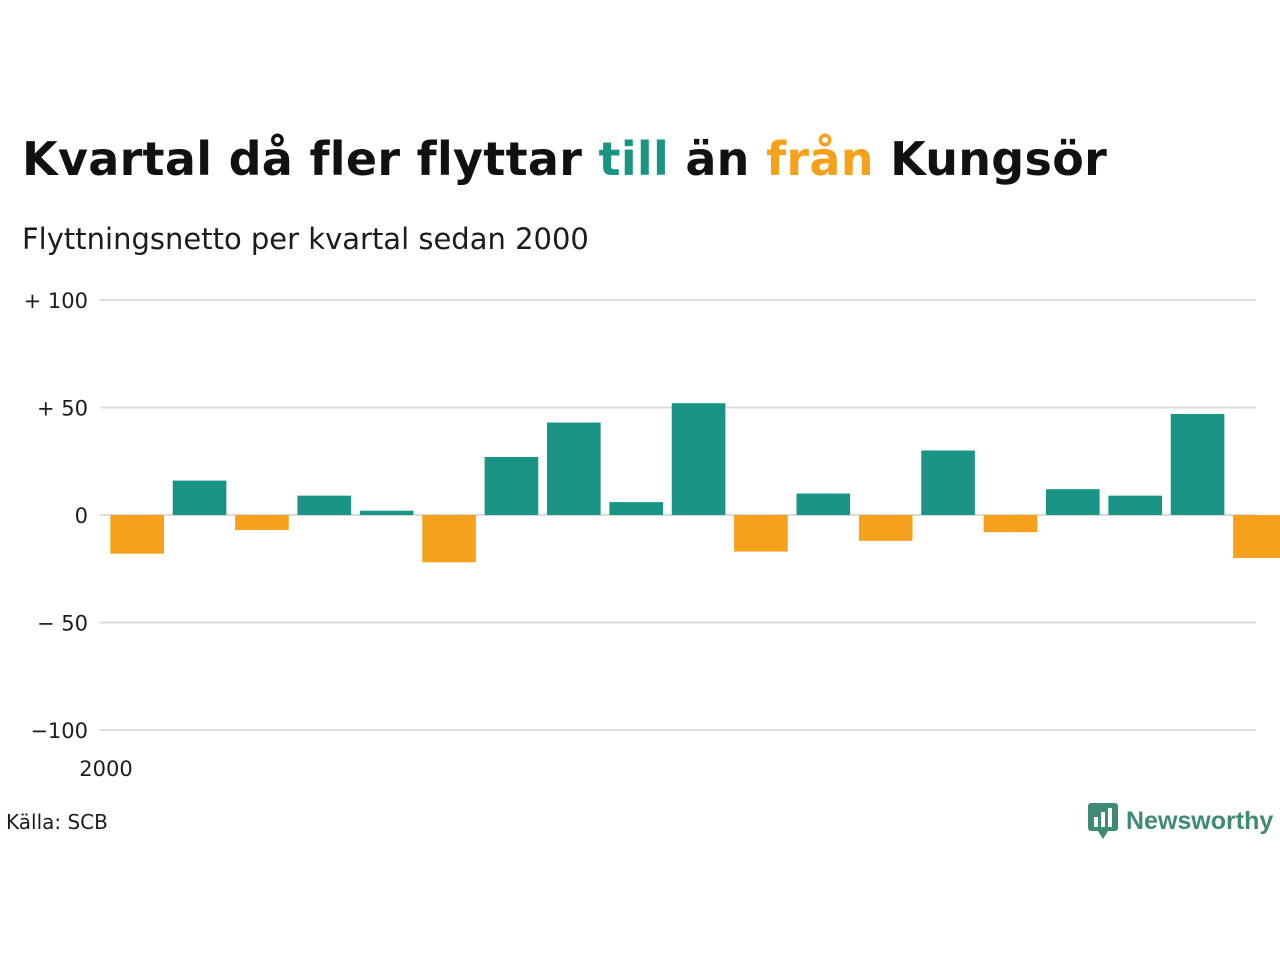  I want to click on title-part-2: än, so click(718, 159).